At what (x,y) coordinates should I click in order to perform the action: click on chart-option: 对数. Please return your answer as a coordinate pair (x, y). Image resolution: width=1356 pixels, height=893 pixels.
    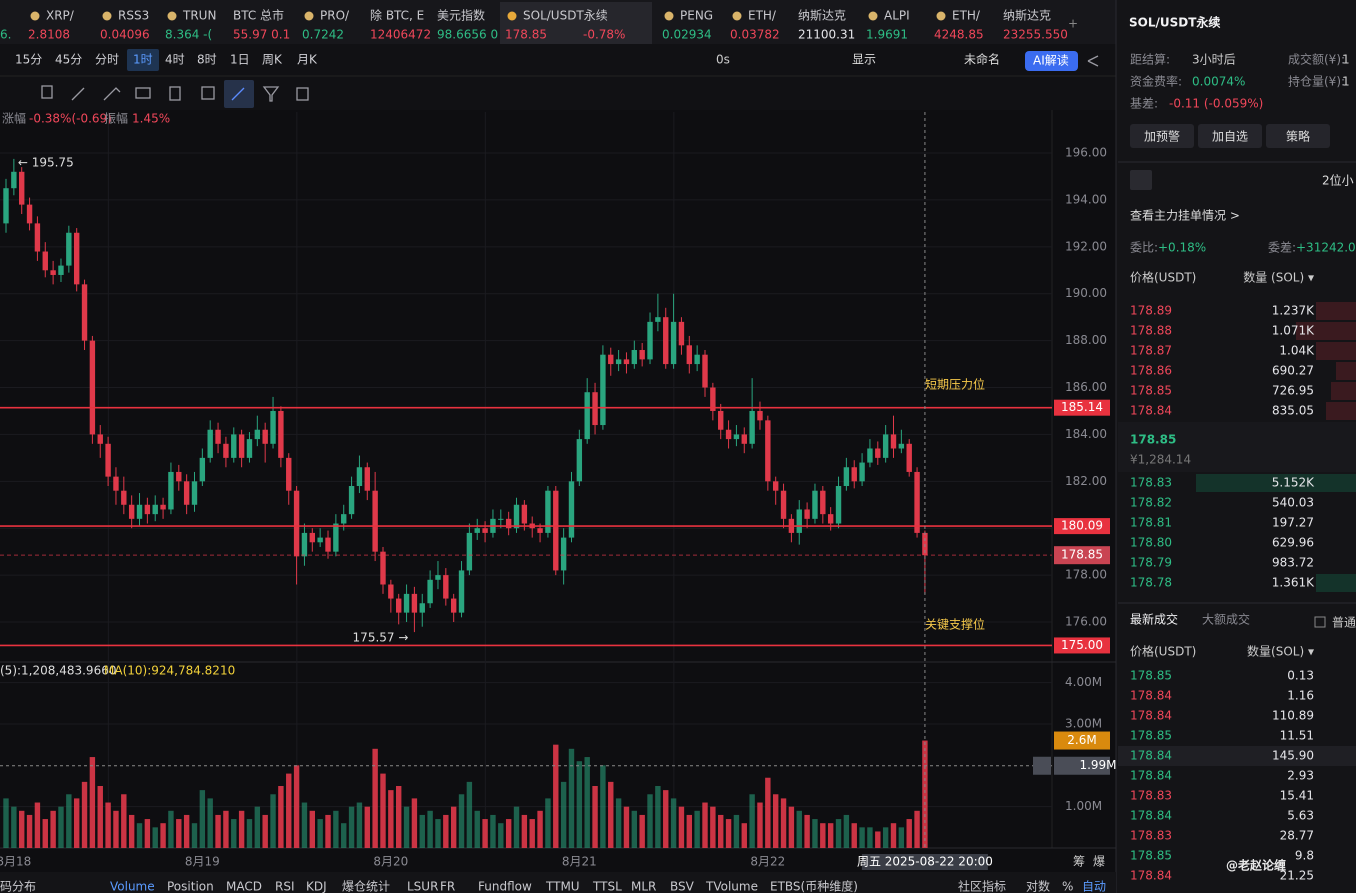
    Looking at the image, I should click on (1038, 886).